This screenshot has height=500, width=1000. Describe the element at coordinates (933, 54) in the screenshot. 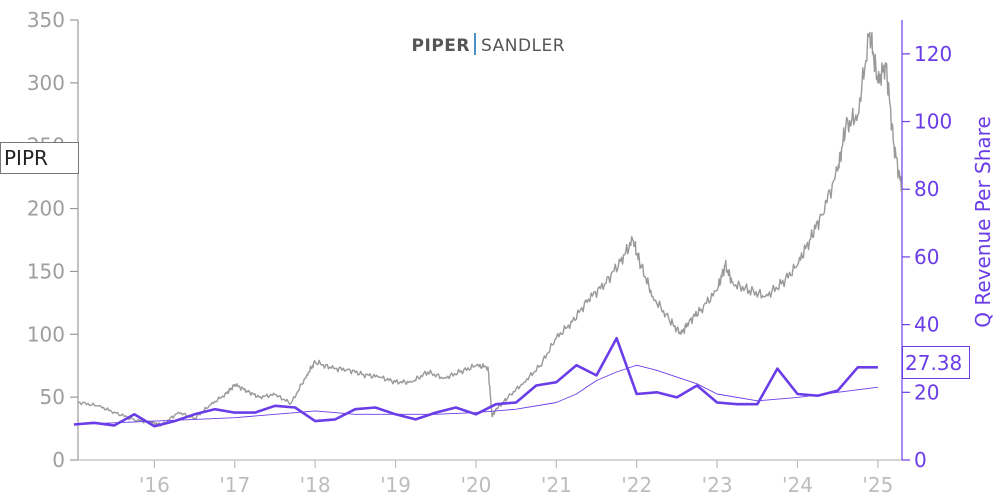

I see `right-tick-label: 120` at that location.